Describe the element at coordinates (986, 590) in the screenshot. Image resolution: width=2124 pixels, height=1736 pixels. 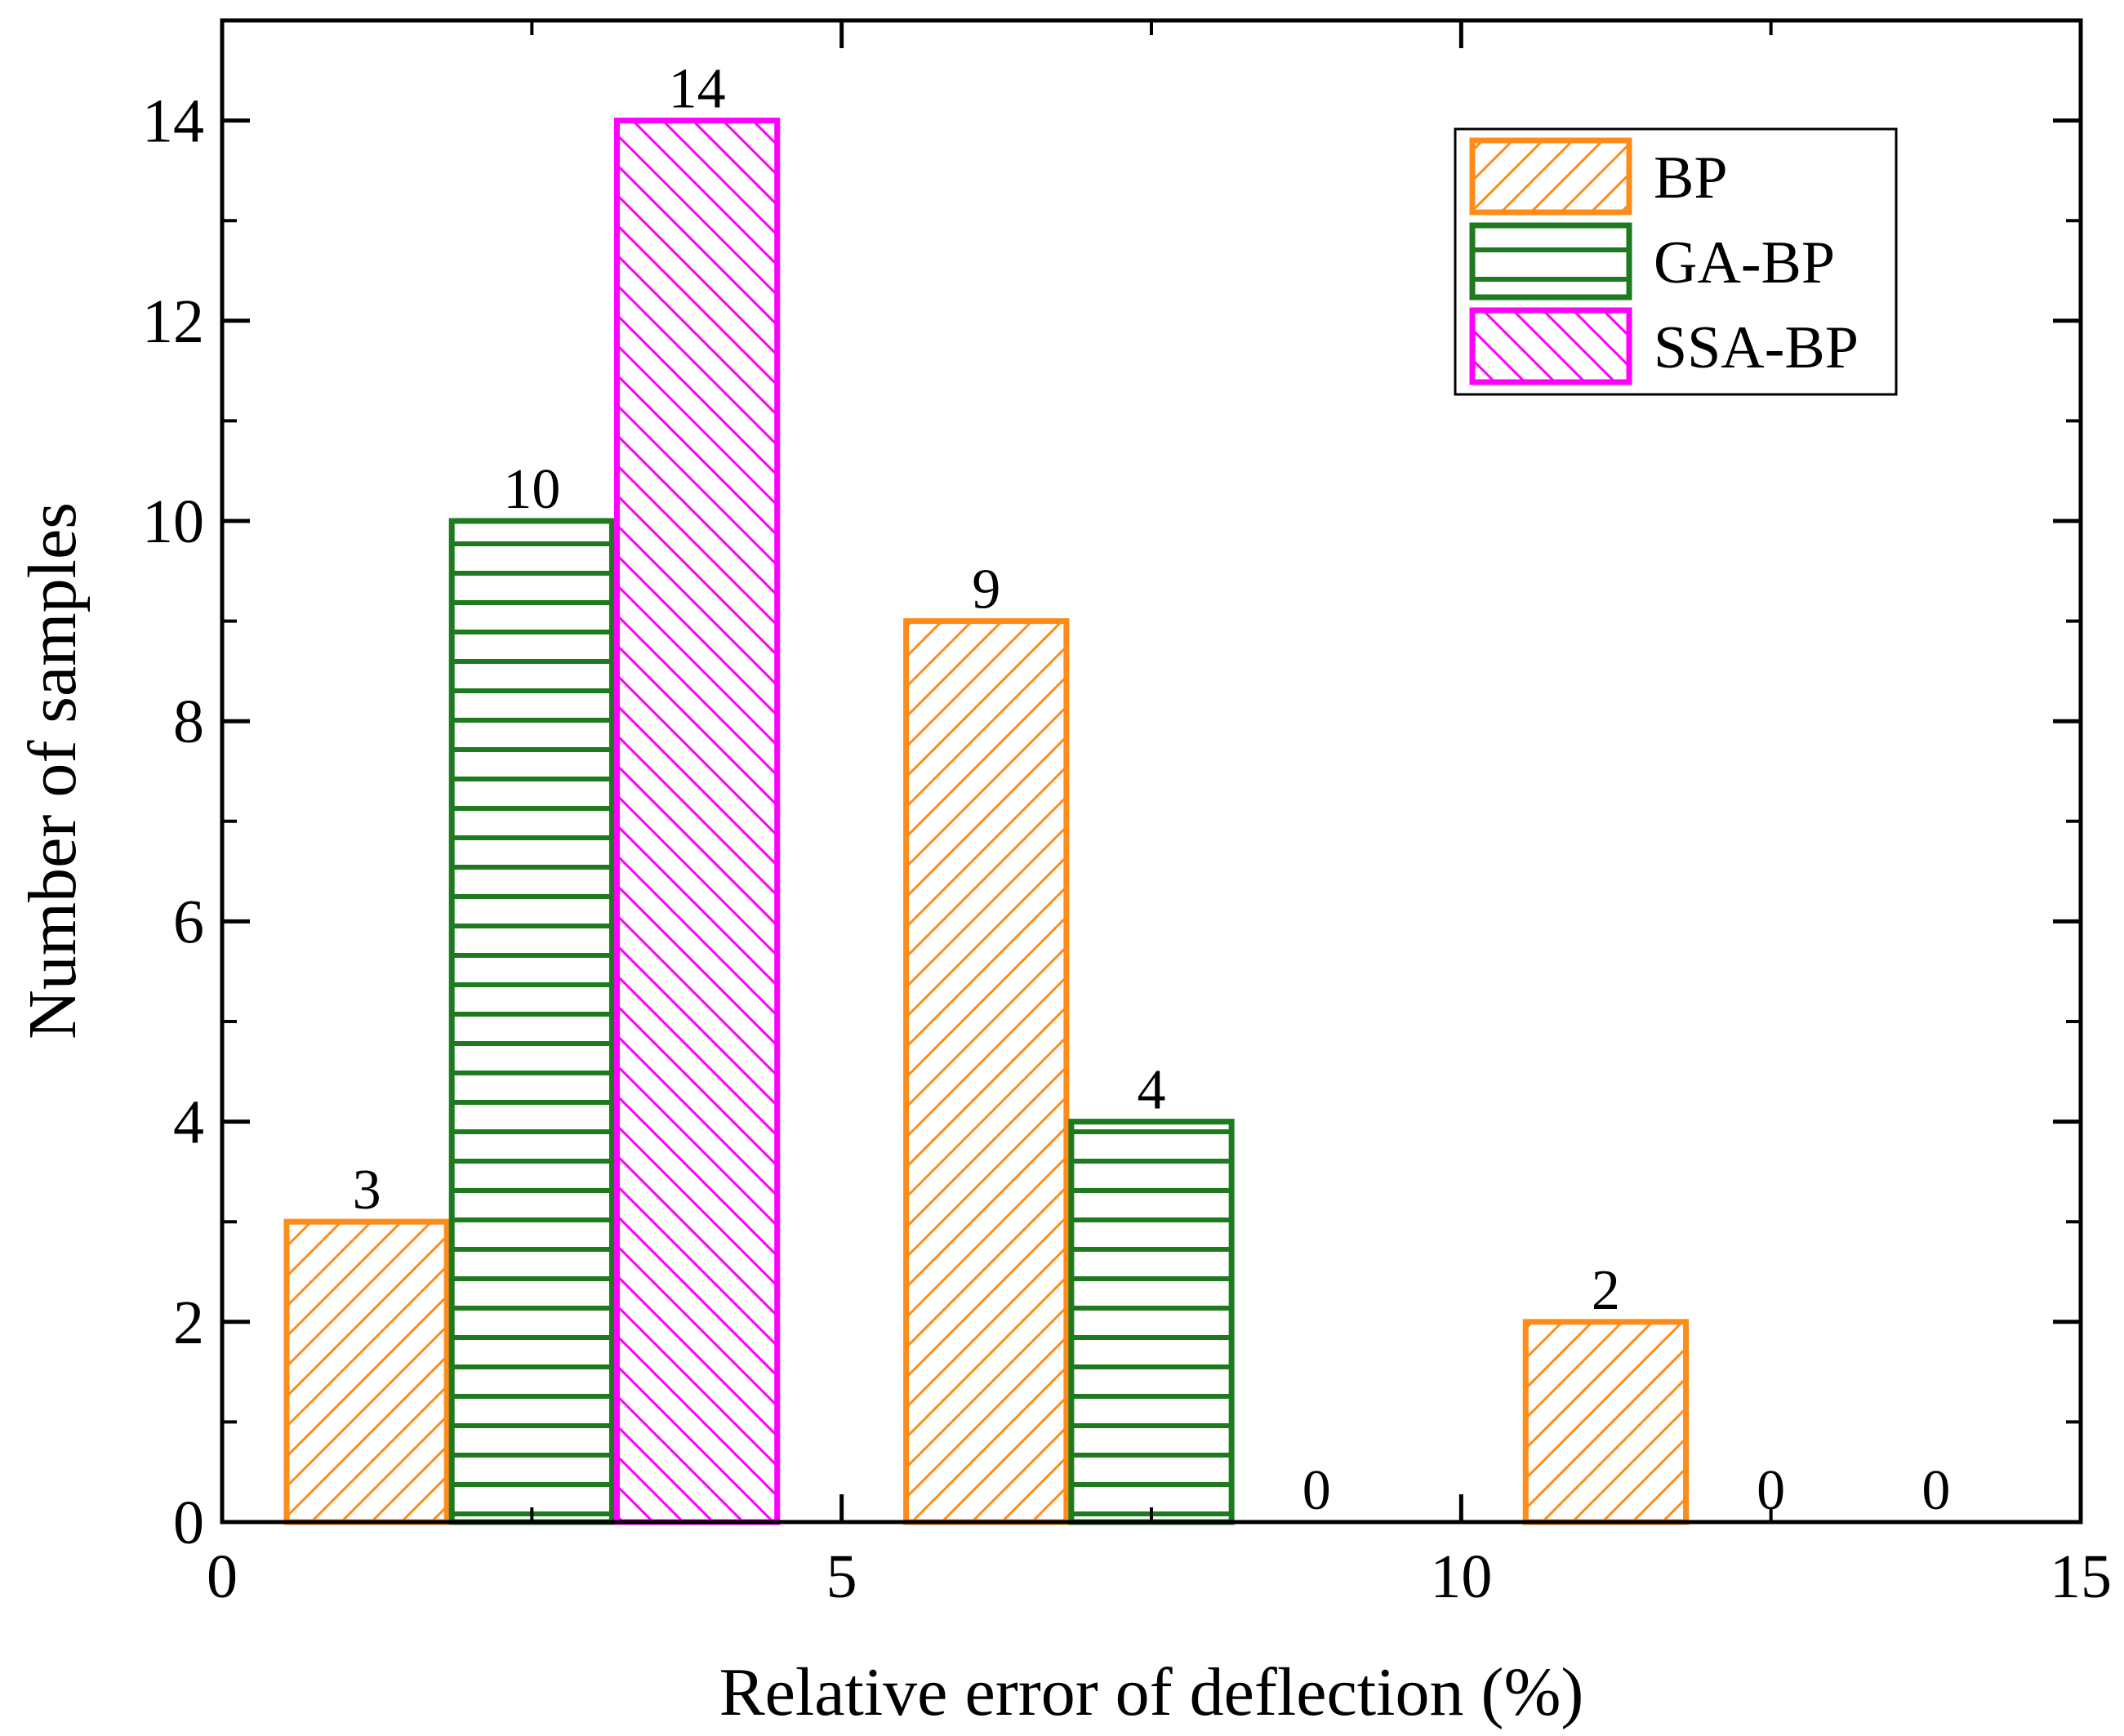
I see `data-label-bp-2: 9` at that location.